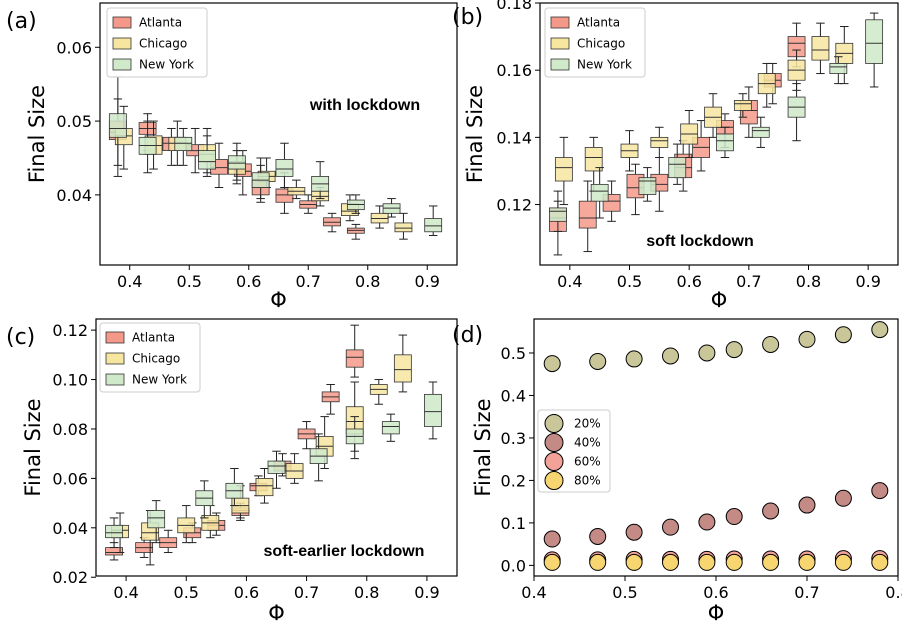 The image size is (902, 629). What do you see at coordinates (21, 21) in the screenshot?
I see `panel-label: (a)` at bounding box center [21, 21].